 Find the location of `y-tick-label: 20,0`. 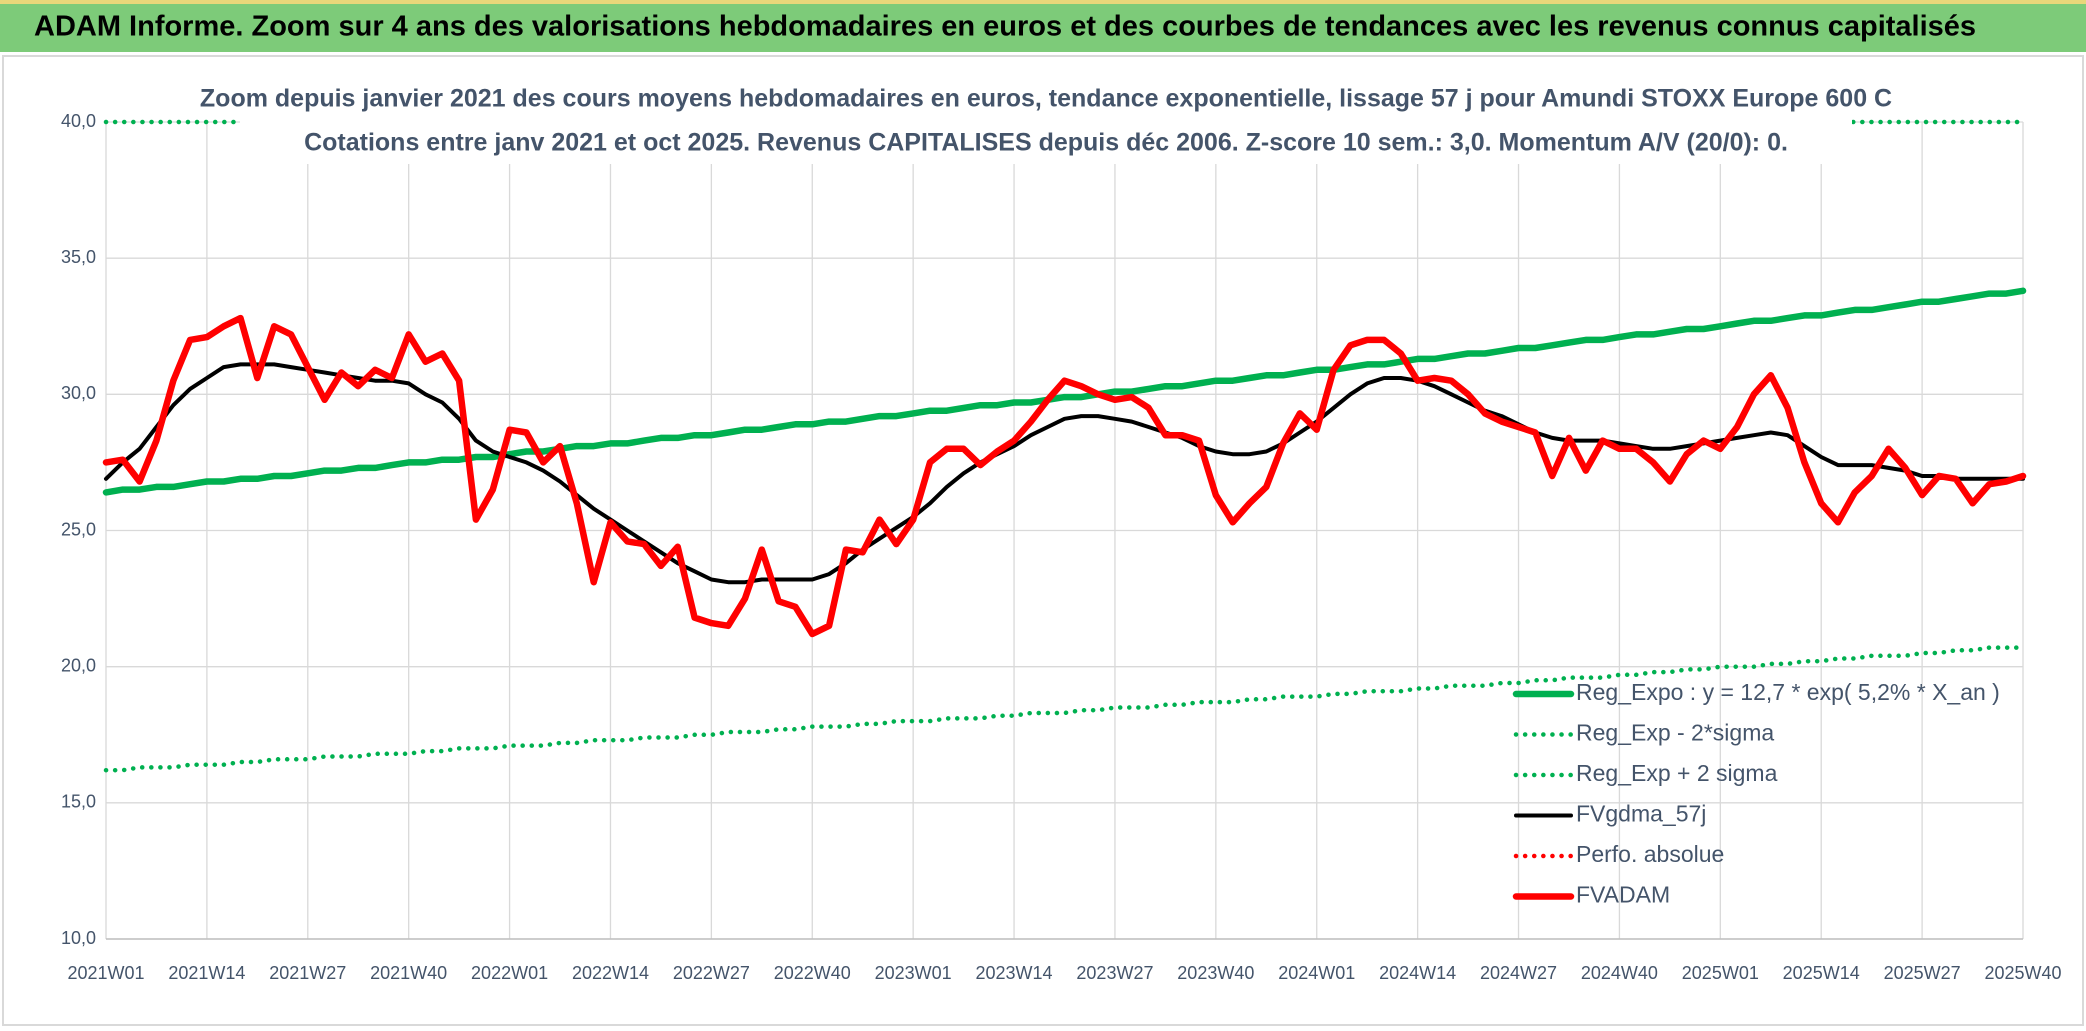

y-tick-label: 20,0 is located at coordinates (78, 665).